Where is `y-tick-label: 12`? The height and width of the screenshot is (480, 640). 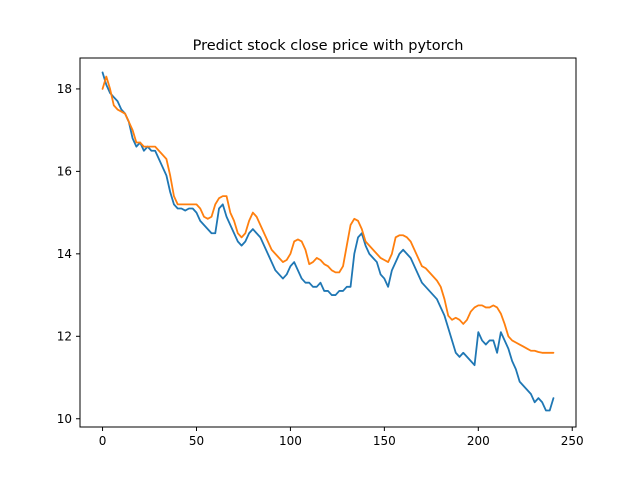 y-tick-label: 12 is located at coordinates (64, 336).